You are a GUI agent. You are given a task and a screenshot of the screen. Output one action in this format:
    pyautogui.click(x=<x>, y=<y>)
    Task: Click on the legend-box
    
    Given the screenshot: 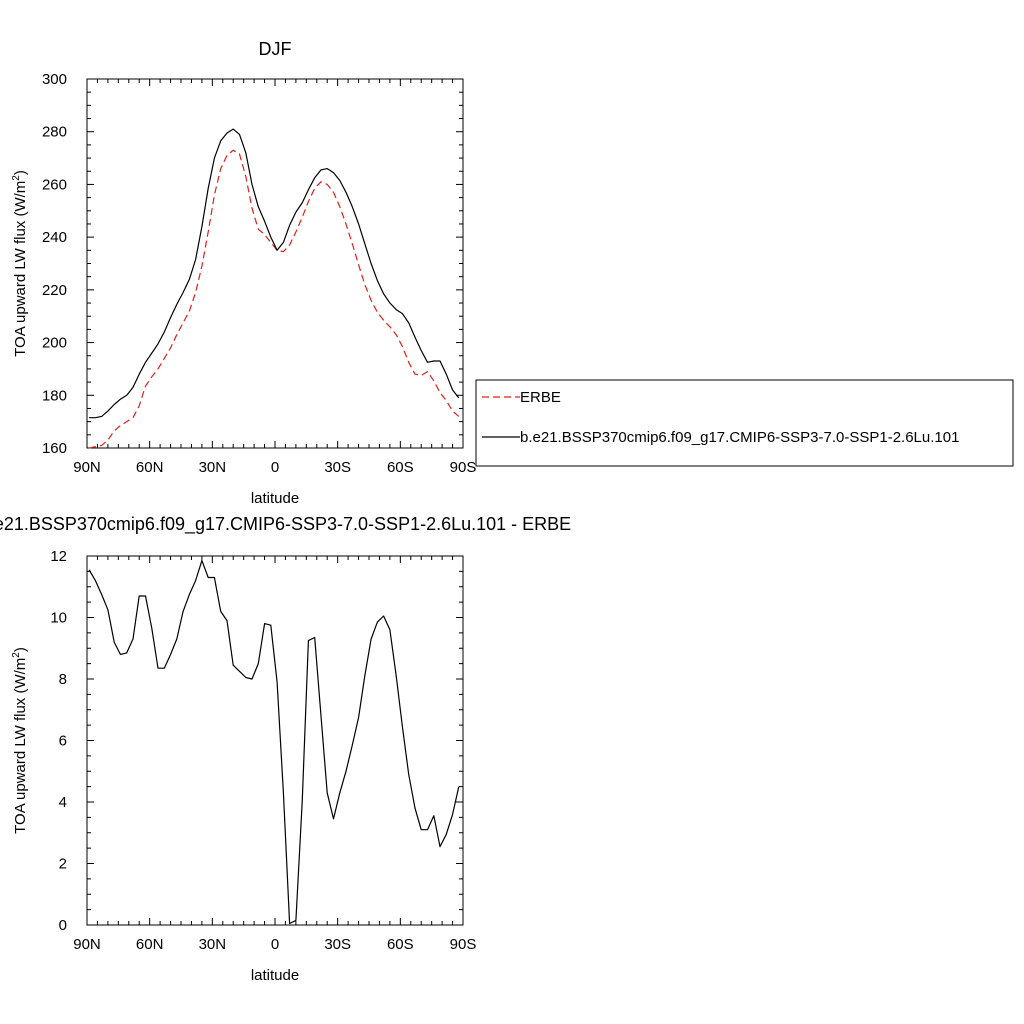 What is the action you would take?
    pyautogui.click(x=744, y=423)
    